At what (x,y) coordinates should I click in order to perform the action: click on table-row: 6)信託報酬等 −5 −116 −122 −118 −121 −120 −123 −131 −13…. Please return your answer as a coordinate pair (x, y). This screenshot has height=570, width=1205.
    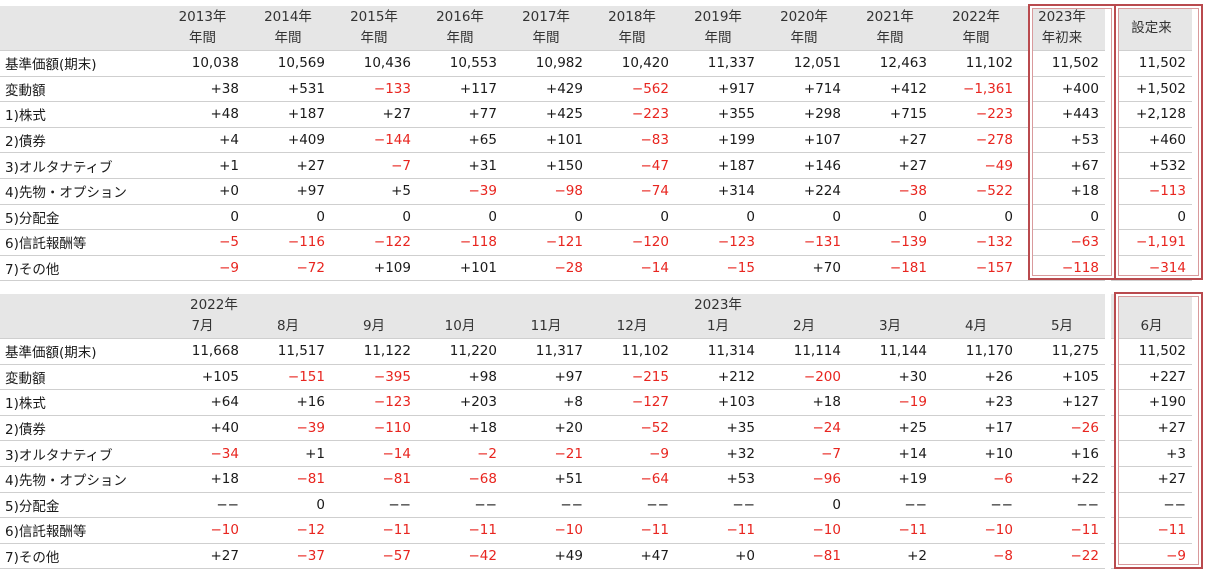
    Looking at the image, I should click on (596, 242).